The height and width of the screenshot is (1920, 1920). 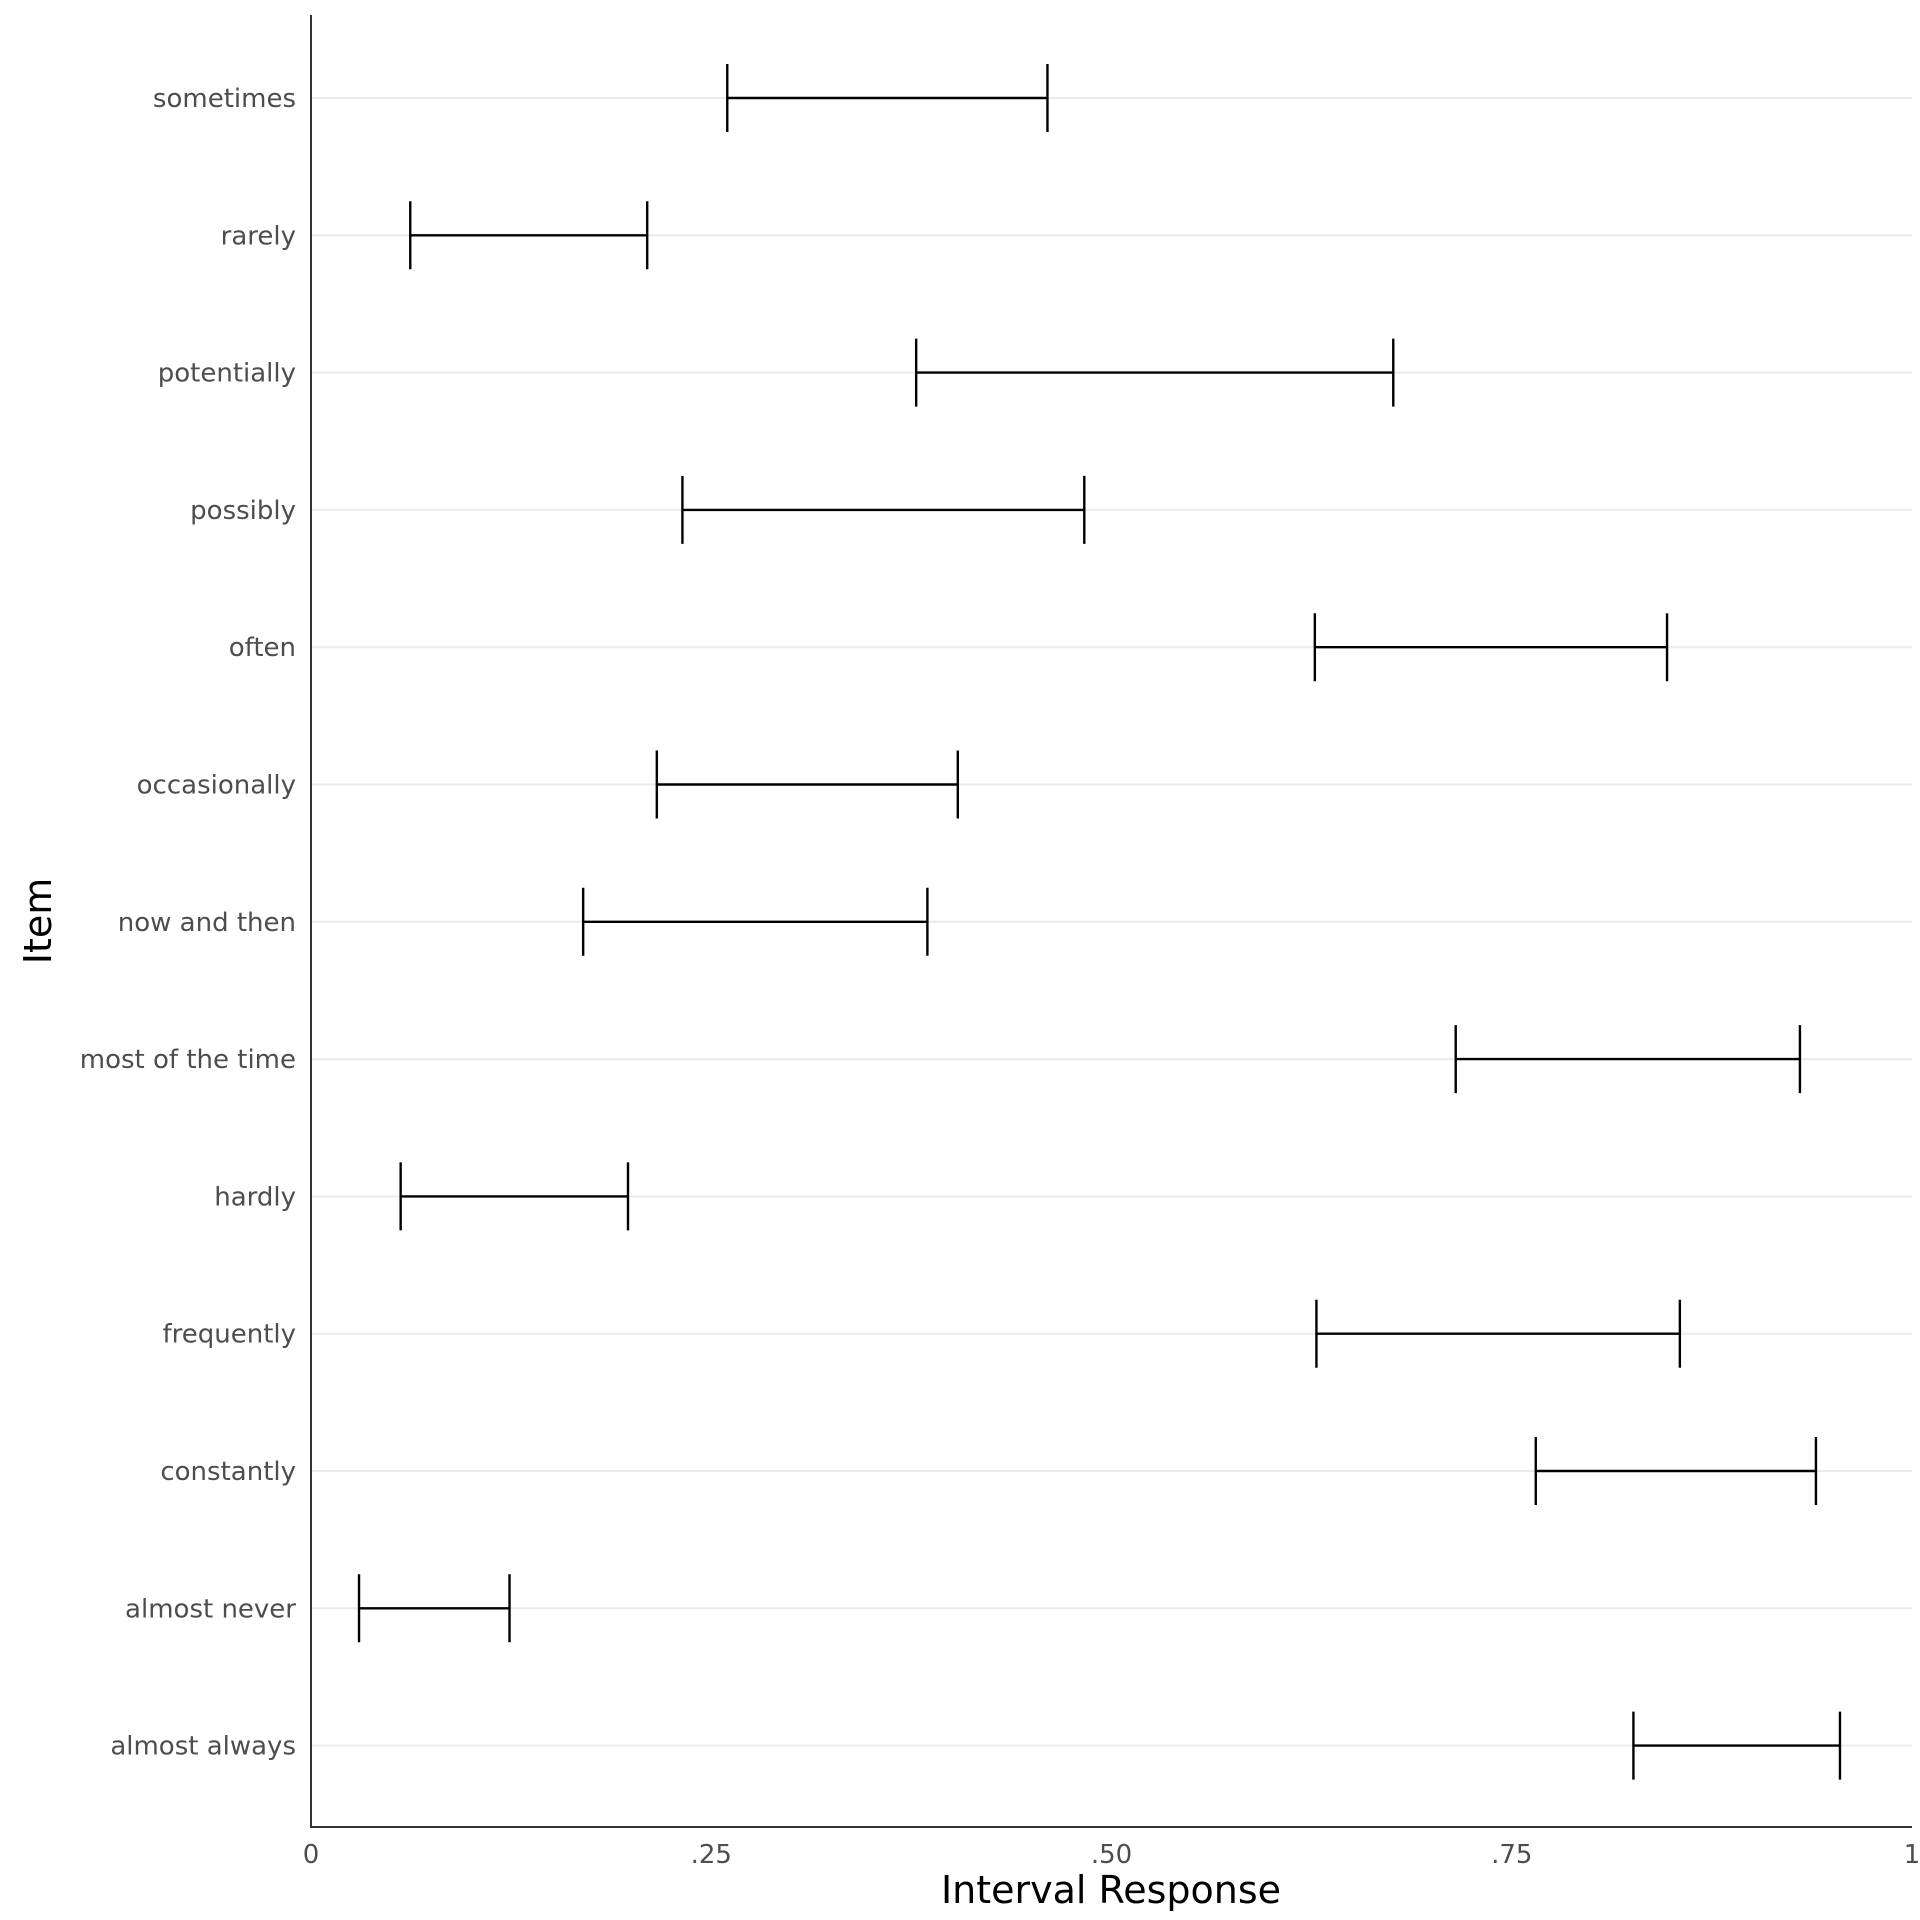 I want to click on y-tick-label: almost always, so click(x=203, y=1747).